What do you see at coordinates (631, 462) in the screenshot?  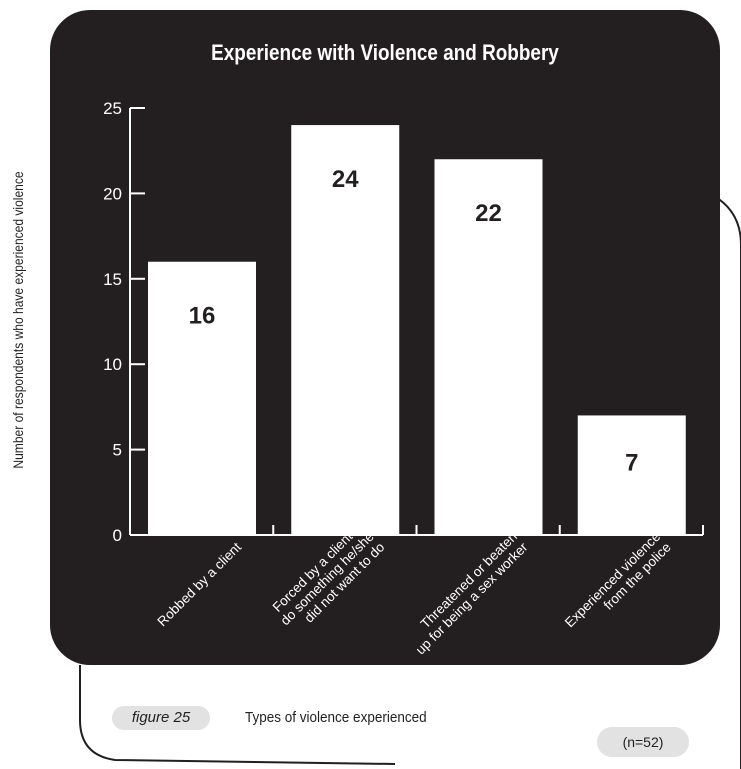 I see `bar-value-label: 7` at bounding box center [631, 462].